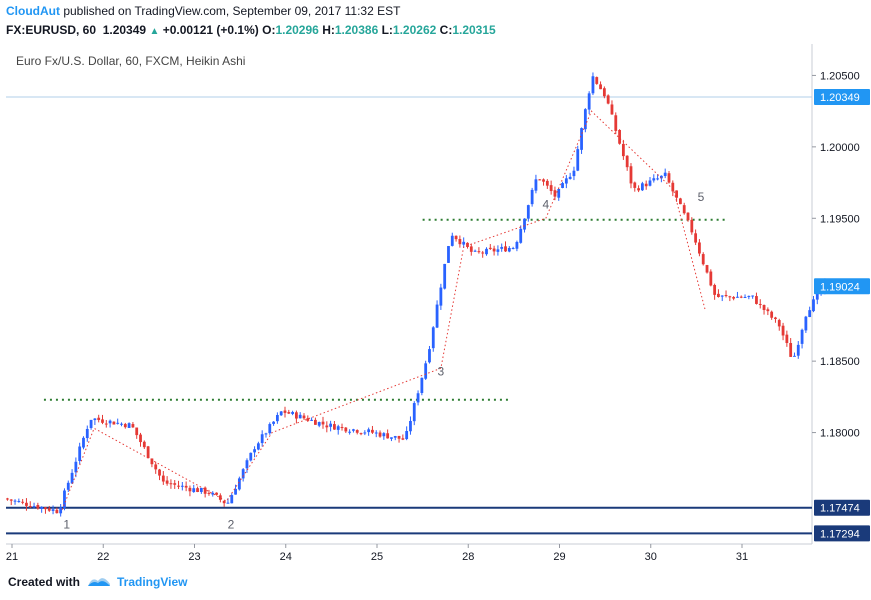 The image size is (871, 600). I want to click on x-tick-label: 23, so click(194, 557).